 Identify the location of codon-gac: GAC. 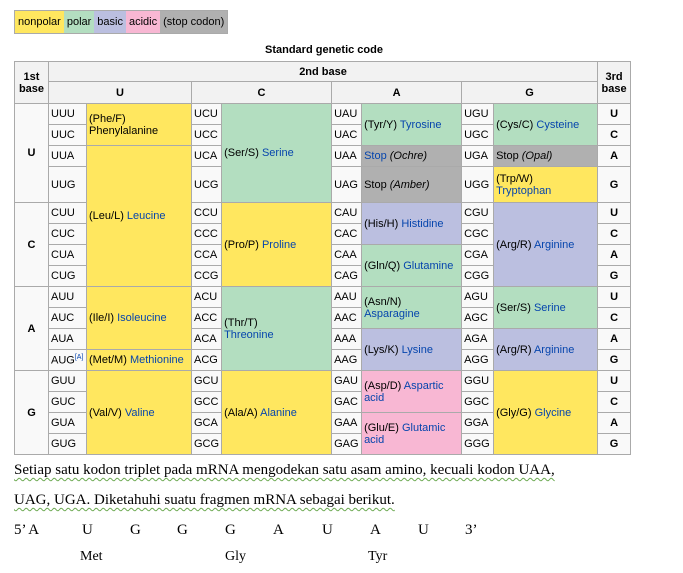
(347, 402).